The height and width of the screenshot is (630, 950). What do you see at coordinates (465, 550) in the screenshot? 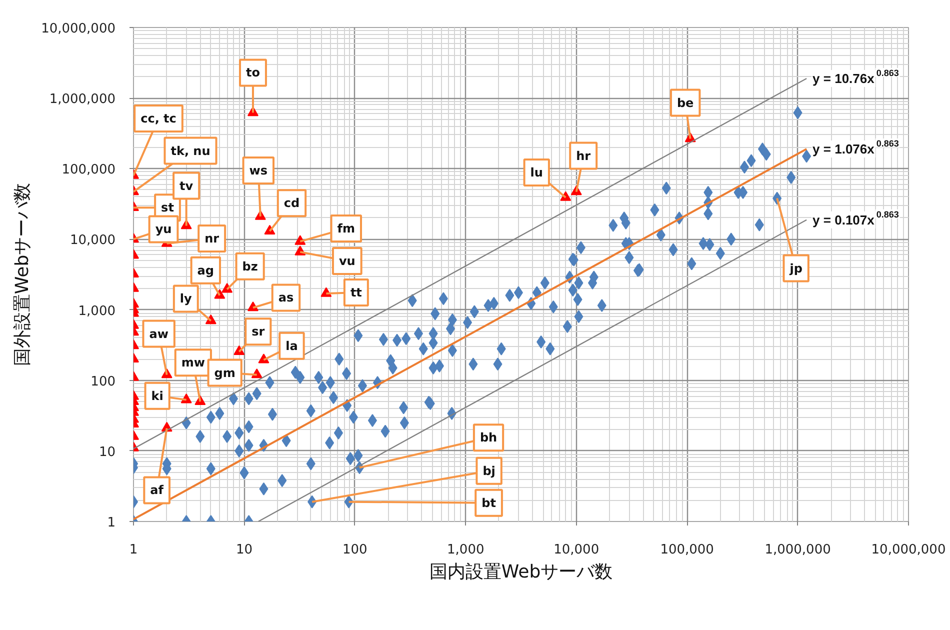
I see `x-tick-label: 1,000` at bounding box center [465, 550].